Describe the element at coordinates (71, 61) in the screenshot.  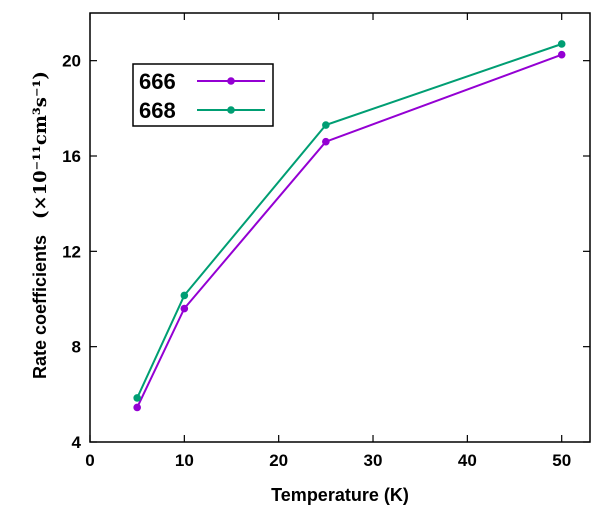
I see `y-tick-label: 20` at that location.